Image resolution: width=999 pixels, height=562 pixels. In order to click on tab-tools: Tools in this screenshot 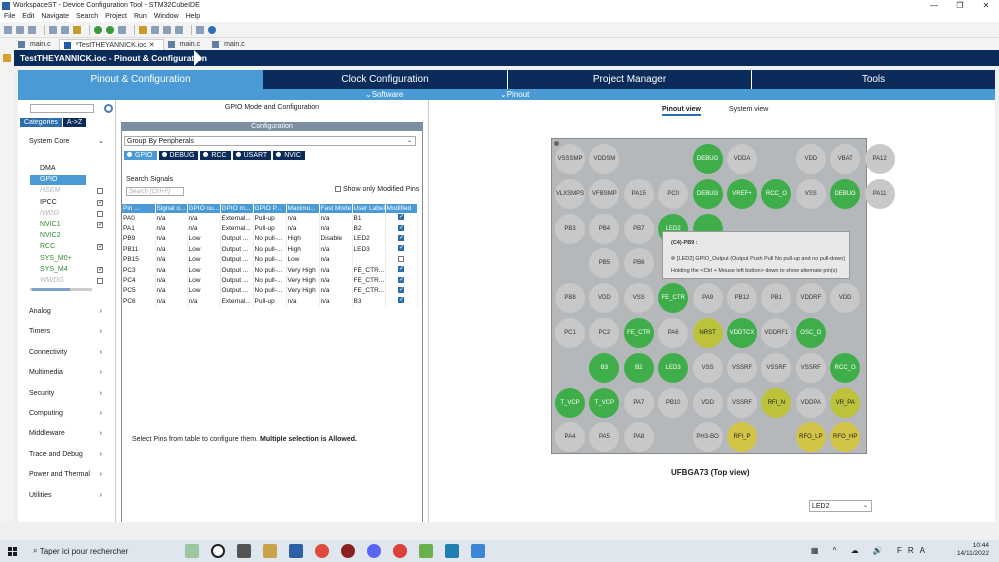, I will do `click(873, 79)`.